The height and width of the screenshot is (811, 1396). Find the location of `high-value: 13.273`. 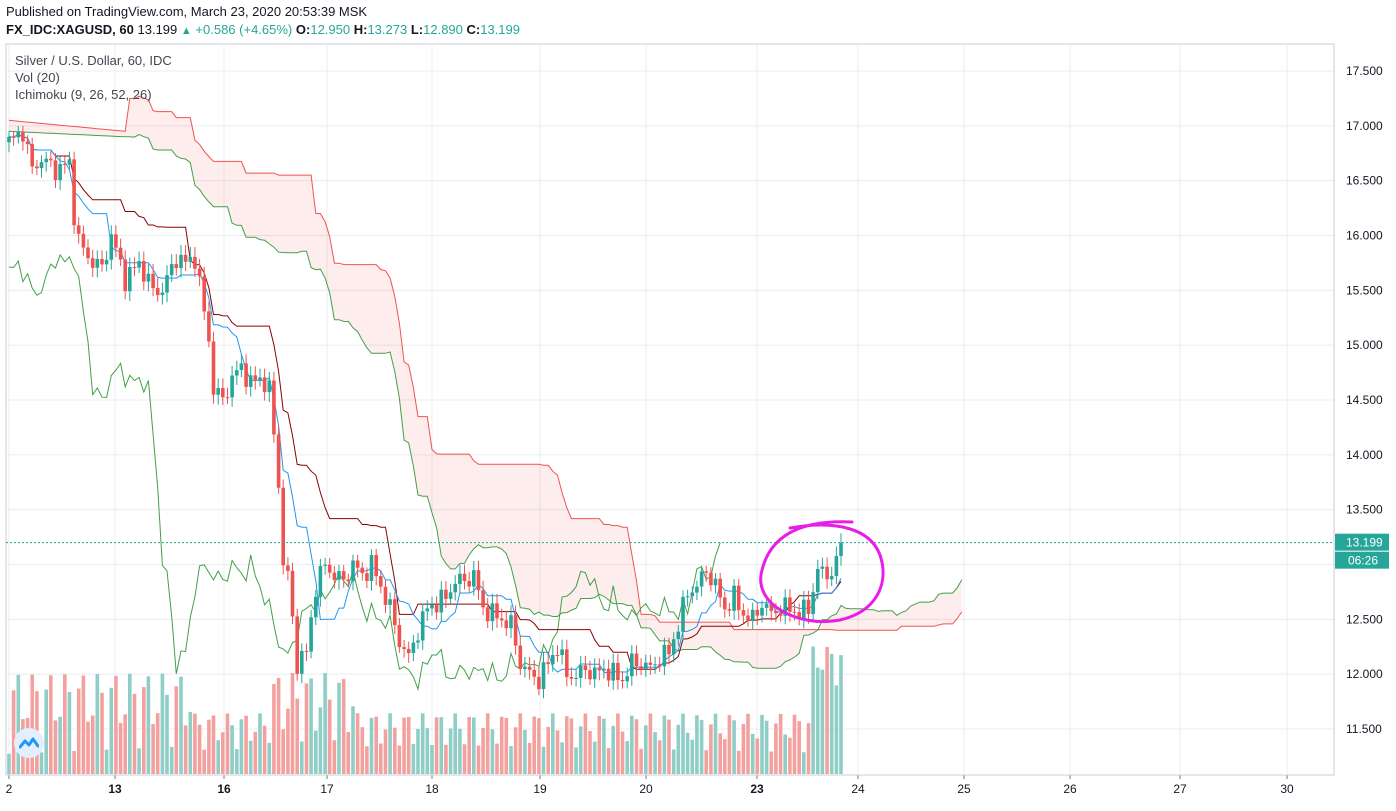

high-value: 13.273 is located at coordinates (387, 29).